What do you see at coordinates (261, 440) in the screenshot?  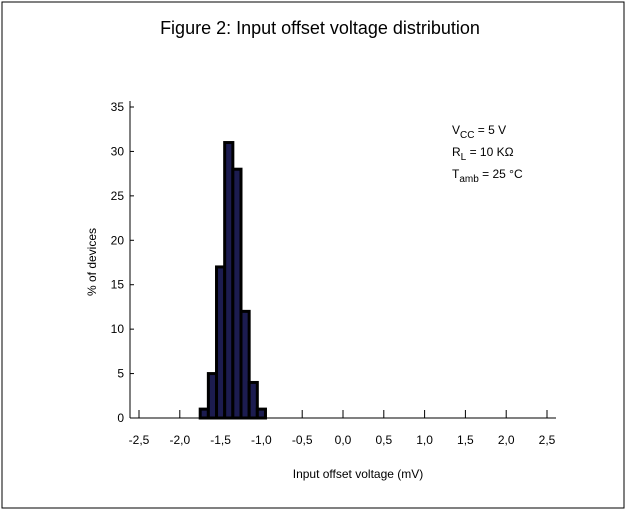 I see `x-tick-label: -1,0` at bounding box center [261, 440].